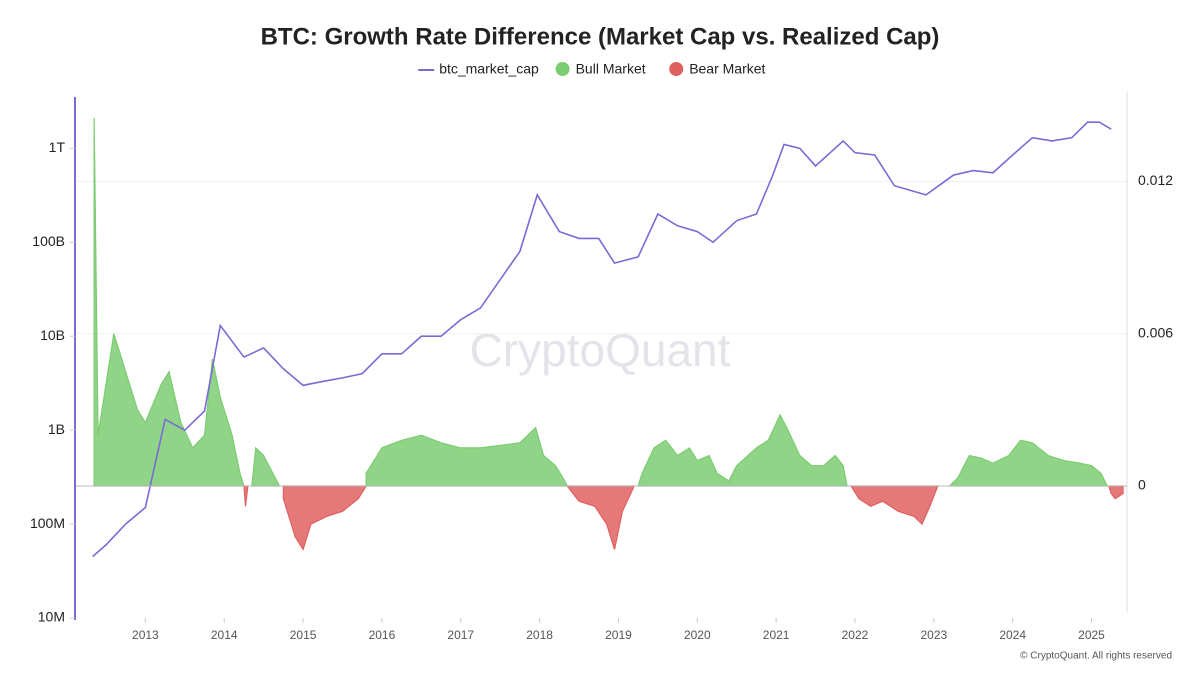 The height and width of the screenshot is (679, 1202). I want to click on x-tick-label: 2013, so click(145, 635).